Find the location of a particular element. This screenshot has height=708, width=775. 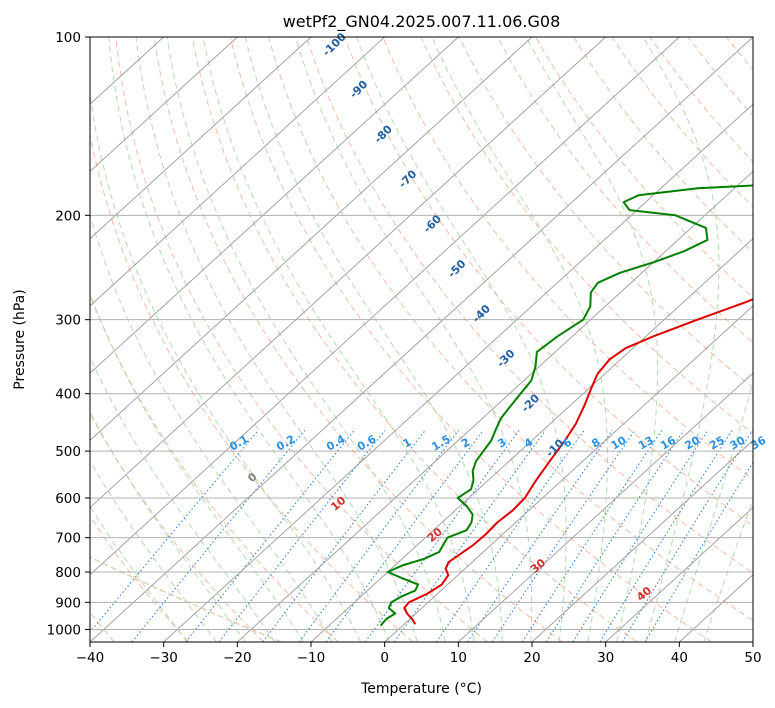

y-tick-label: 900 is located at coordinates (68, 603).